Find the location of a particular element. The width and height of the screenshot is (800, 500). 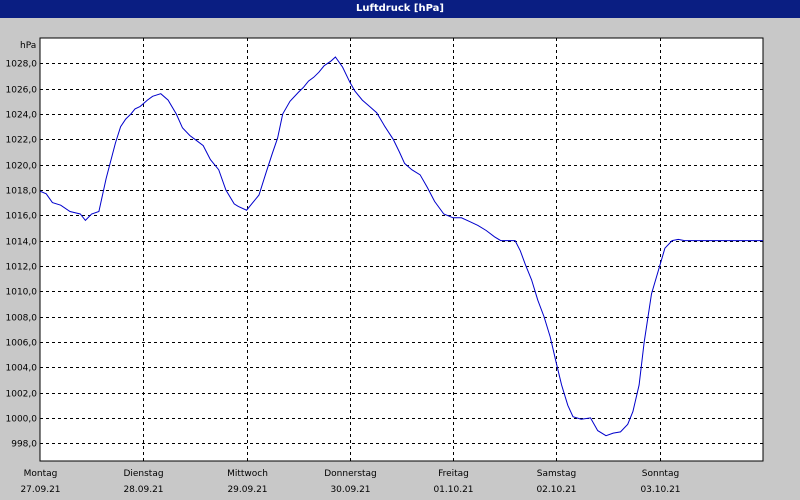

x-tick-date-label: 01.10.21 is located at coordinates (453, 490).